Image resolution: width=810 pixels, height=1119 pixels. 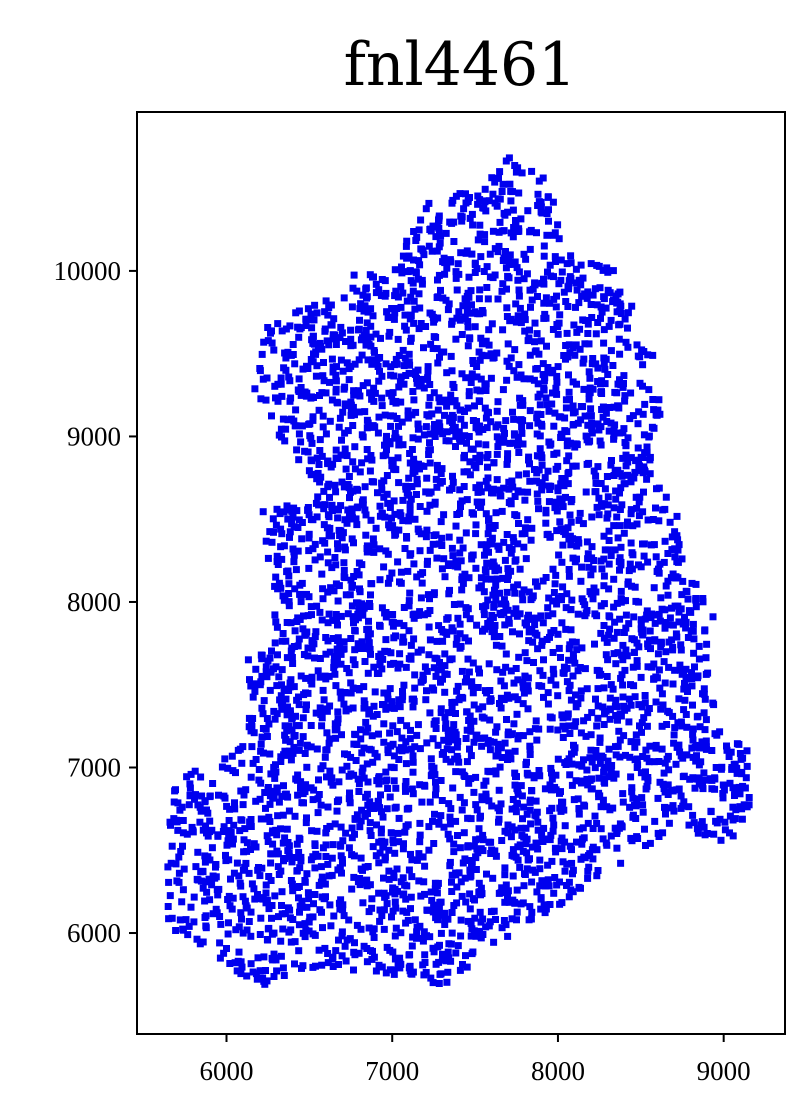 I want to click on y-tick-label: 6000, so click(x=94, y=933).